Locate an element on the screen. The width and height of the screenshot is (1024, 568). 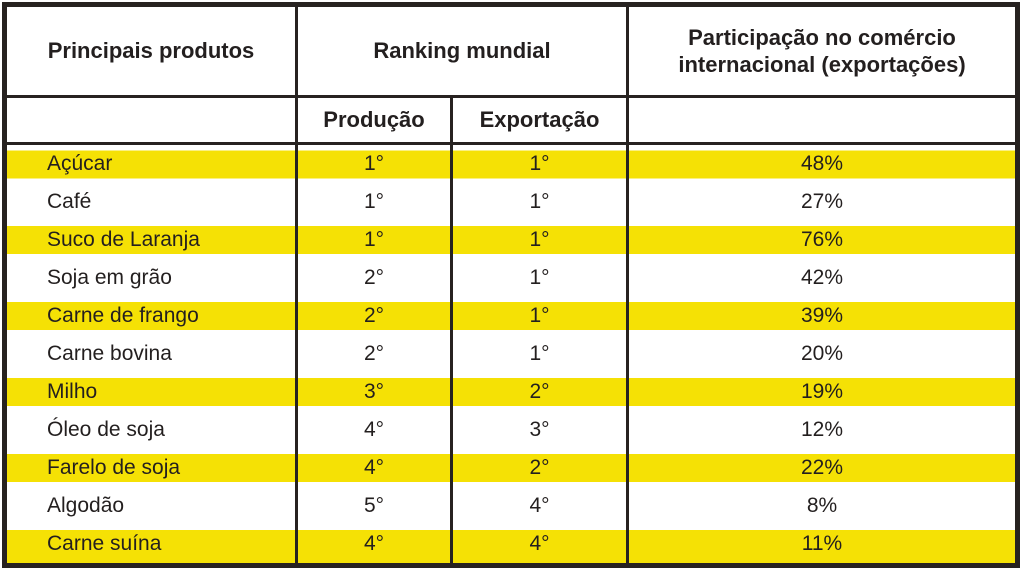
cell-product: Carne bovina is located at coordinates (109, 353).